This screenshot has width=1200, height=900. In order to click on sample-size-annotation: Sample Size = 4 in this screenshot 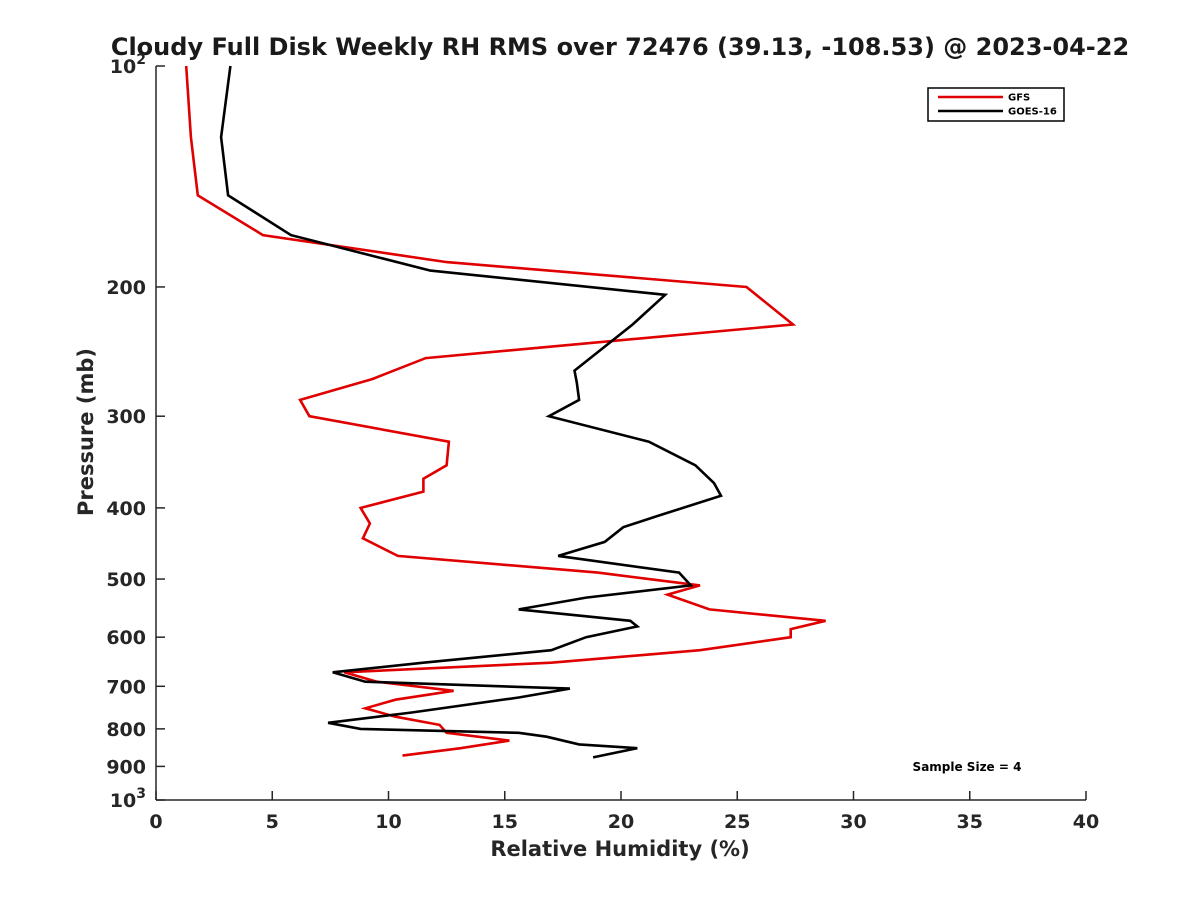, I will do `click(967, 767)`.